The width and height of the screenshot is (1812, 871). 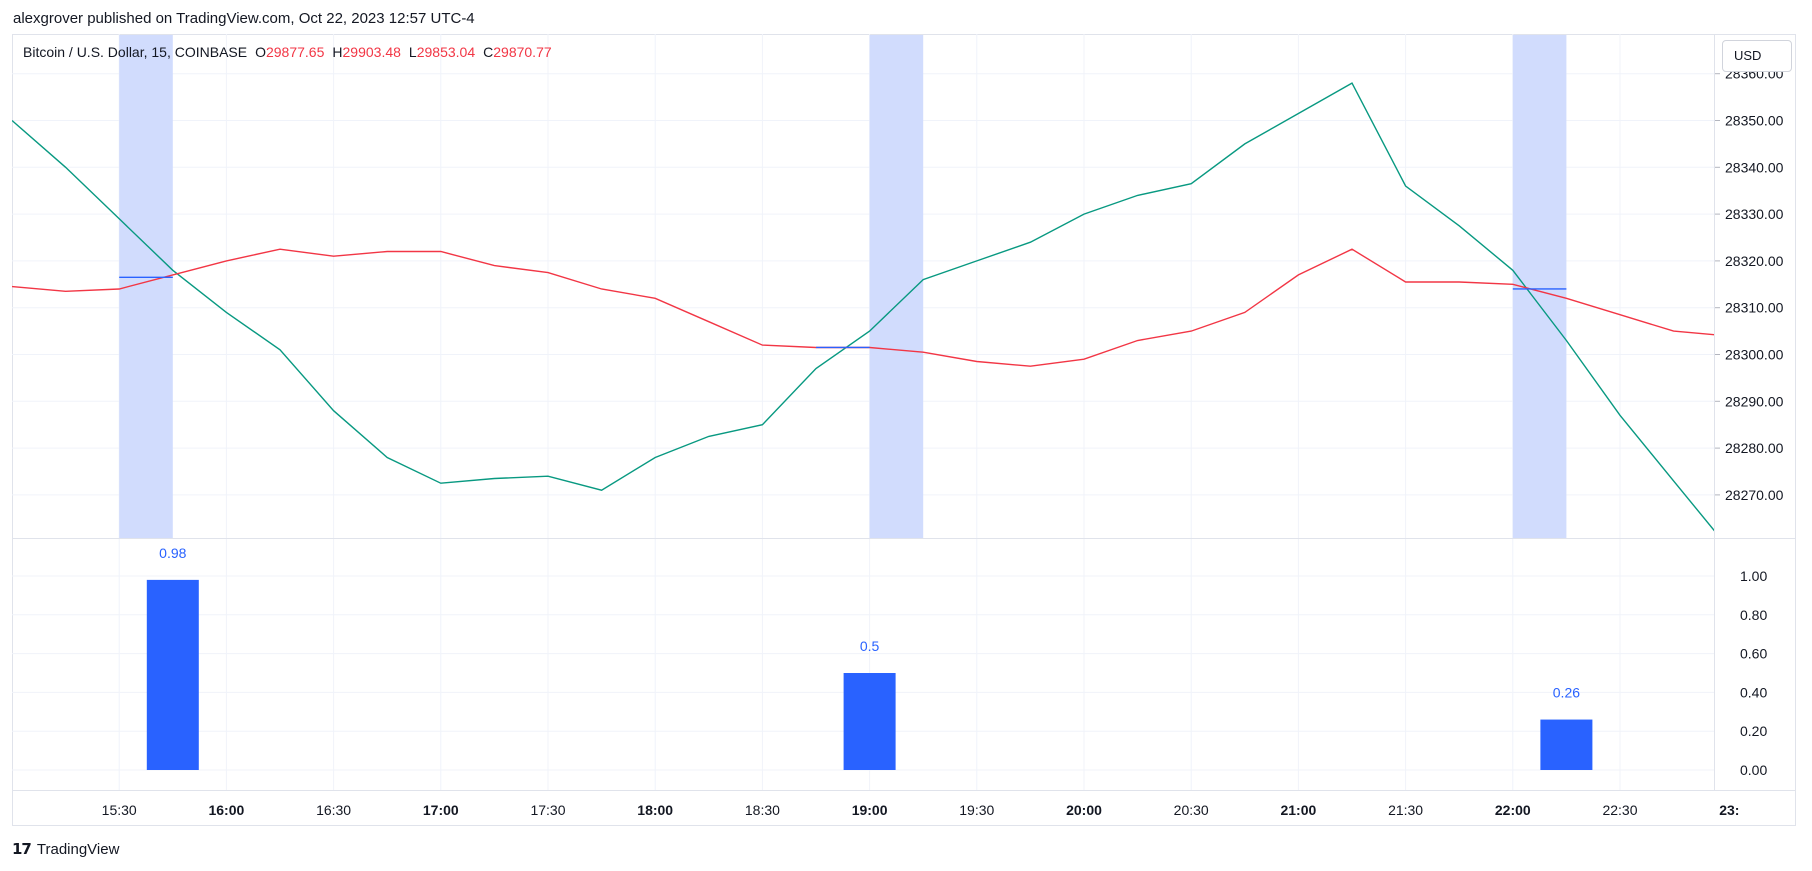 I want to click on indicator-tick-label: 0.20, so click(x=1753, y=731).